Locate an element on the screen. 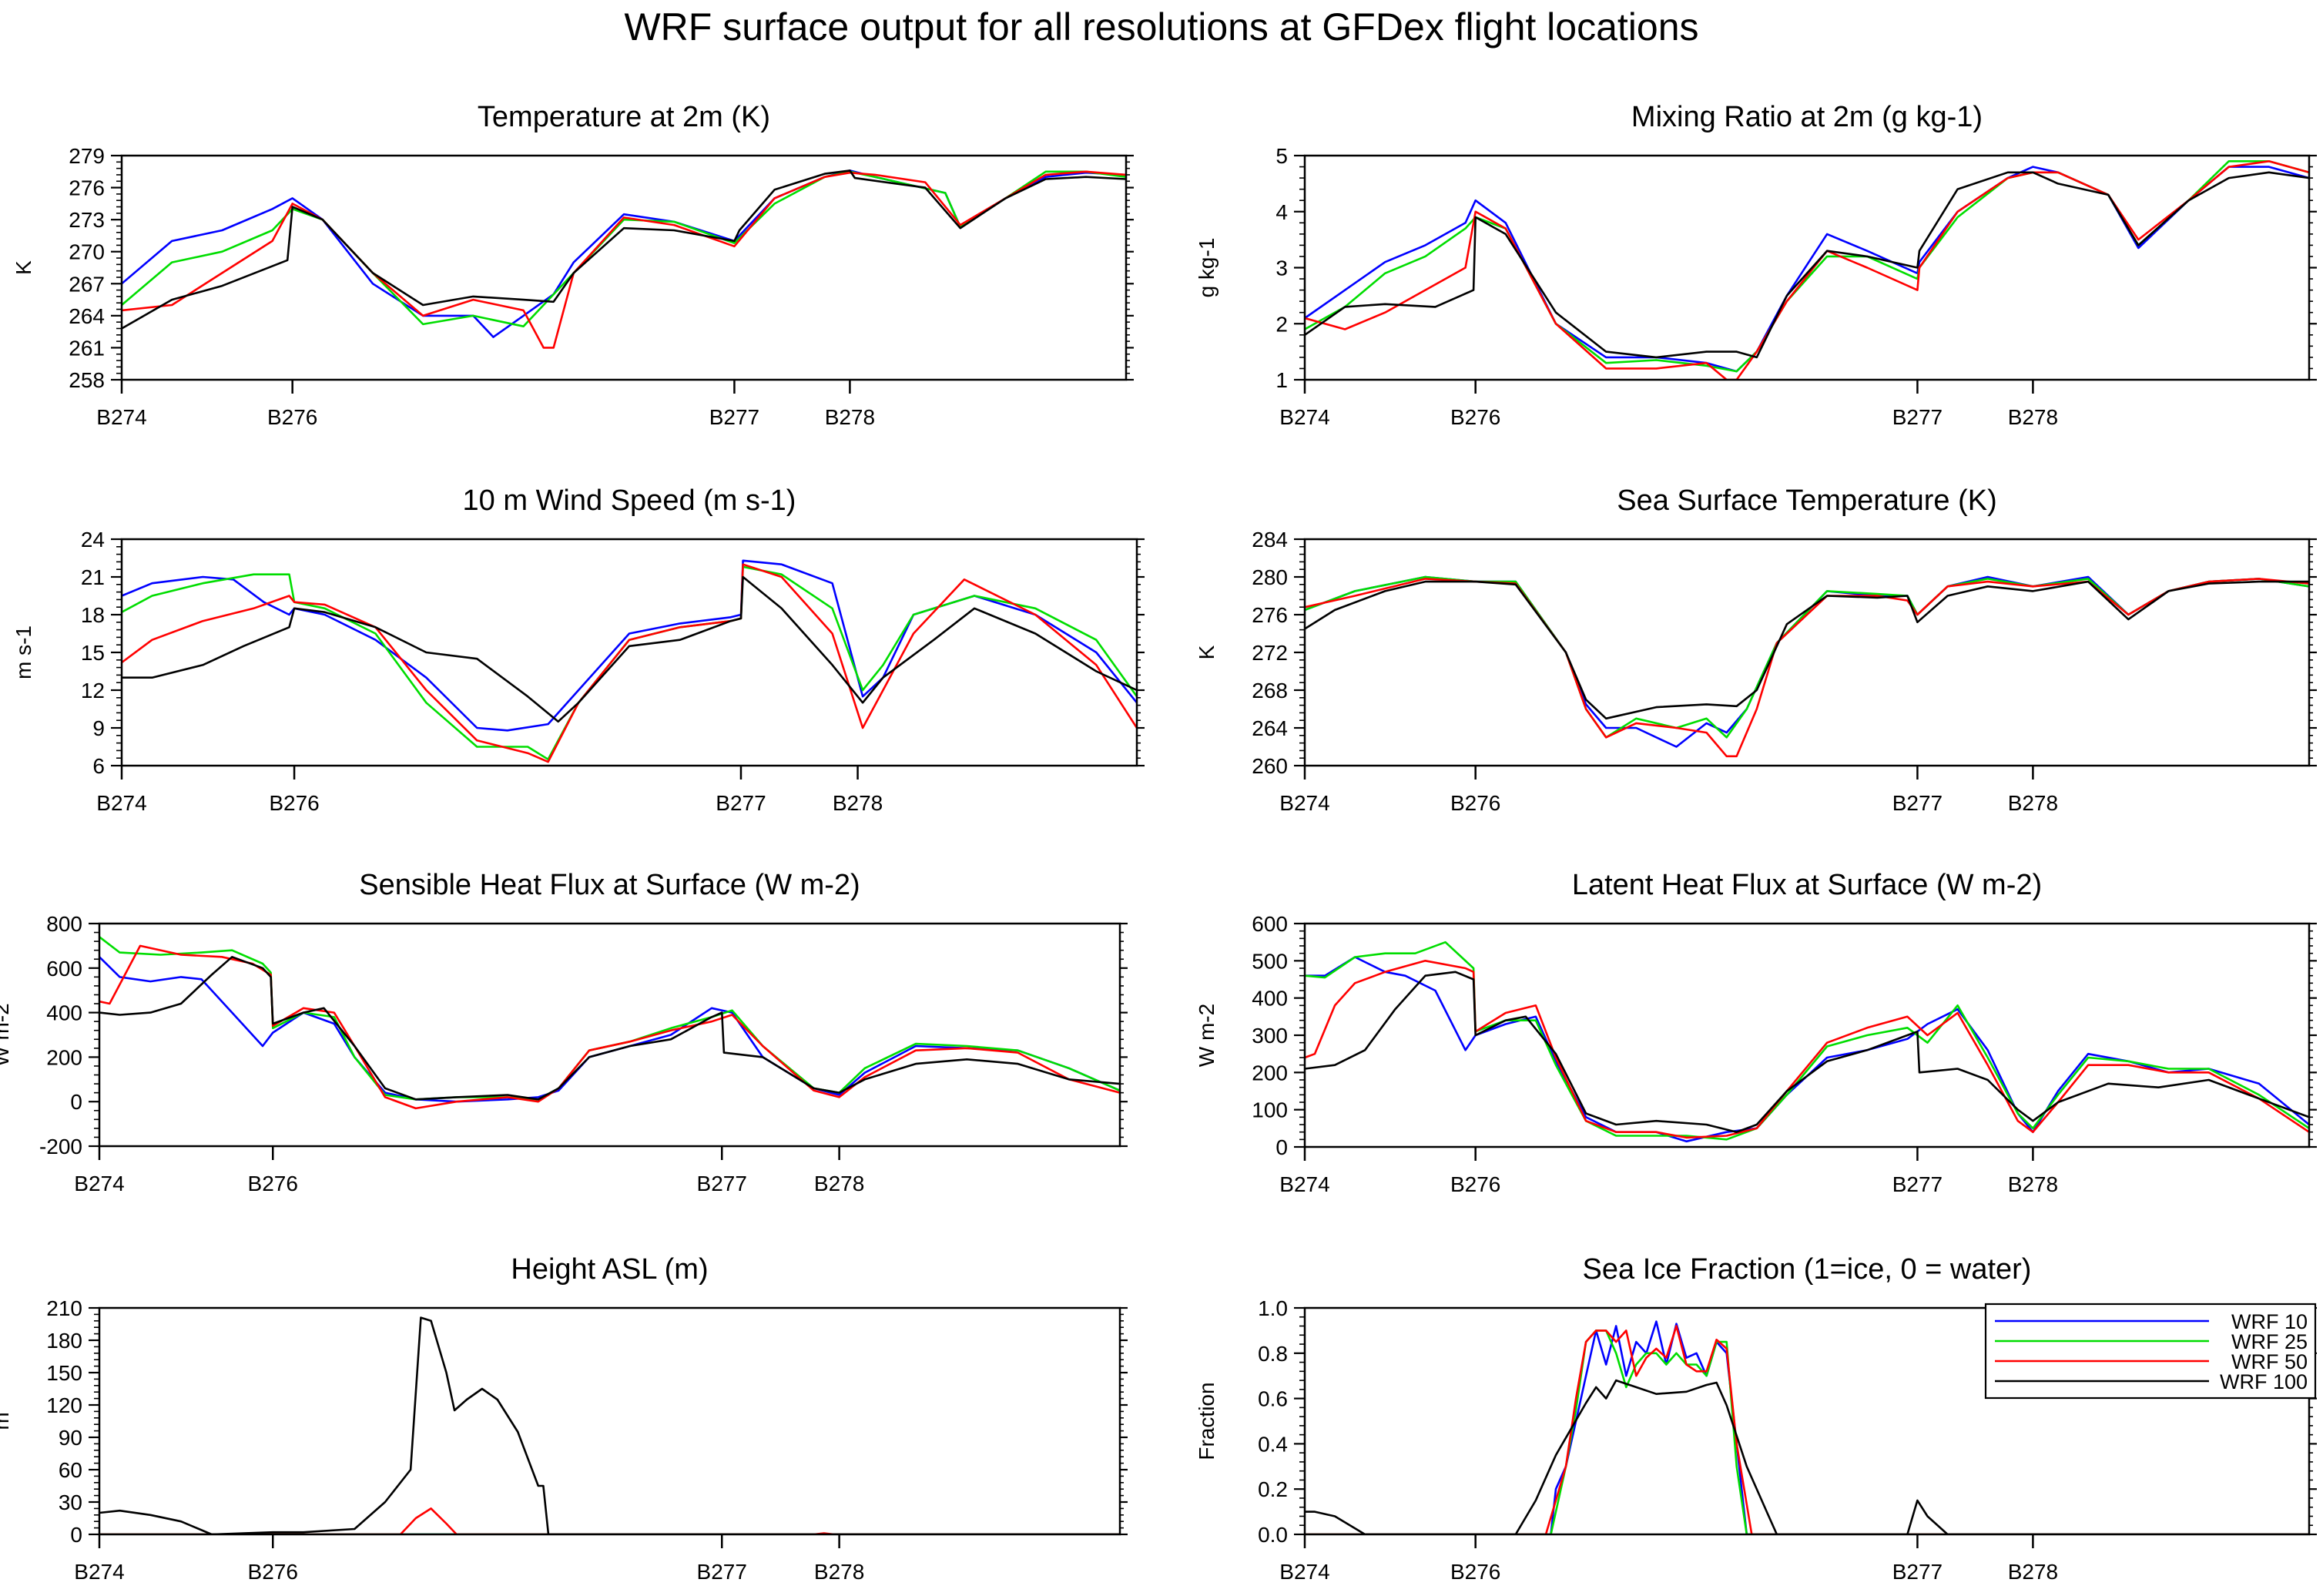  y-tick-label: 120 is located at coordinates (64, 1405).